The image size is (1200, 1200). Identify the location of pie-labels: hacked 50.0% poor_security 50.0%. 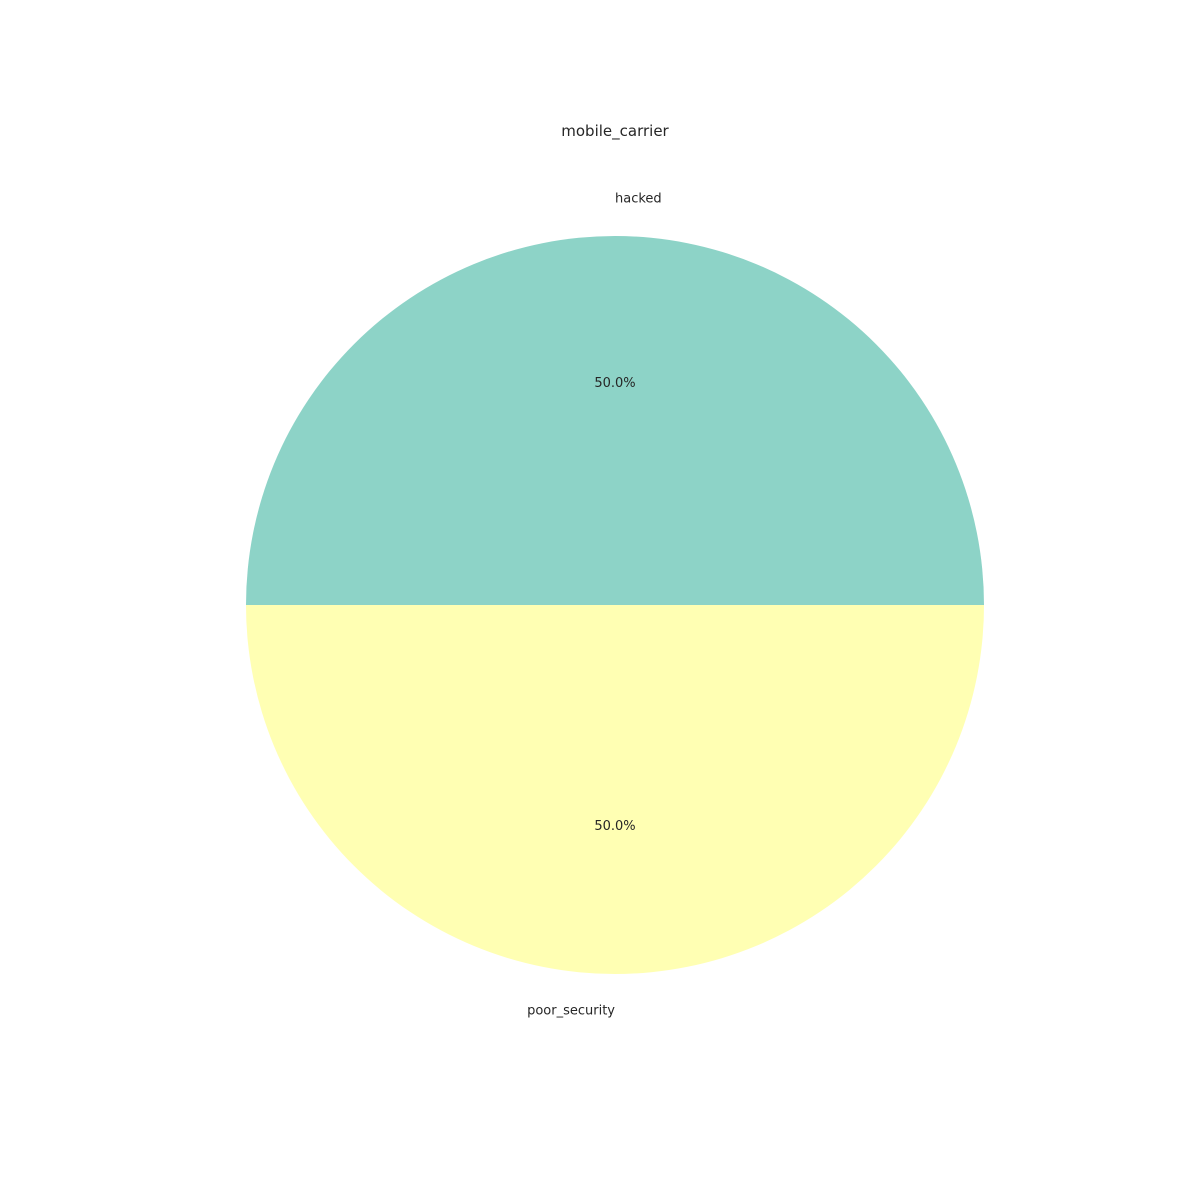
(594, 605).